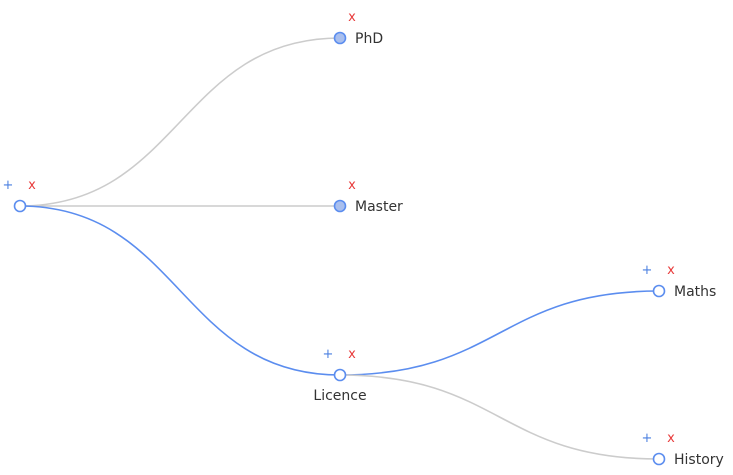  I want to click on add-child-button-maths: +, so click(647, 270).